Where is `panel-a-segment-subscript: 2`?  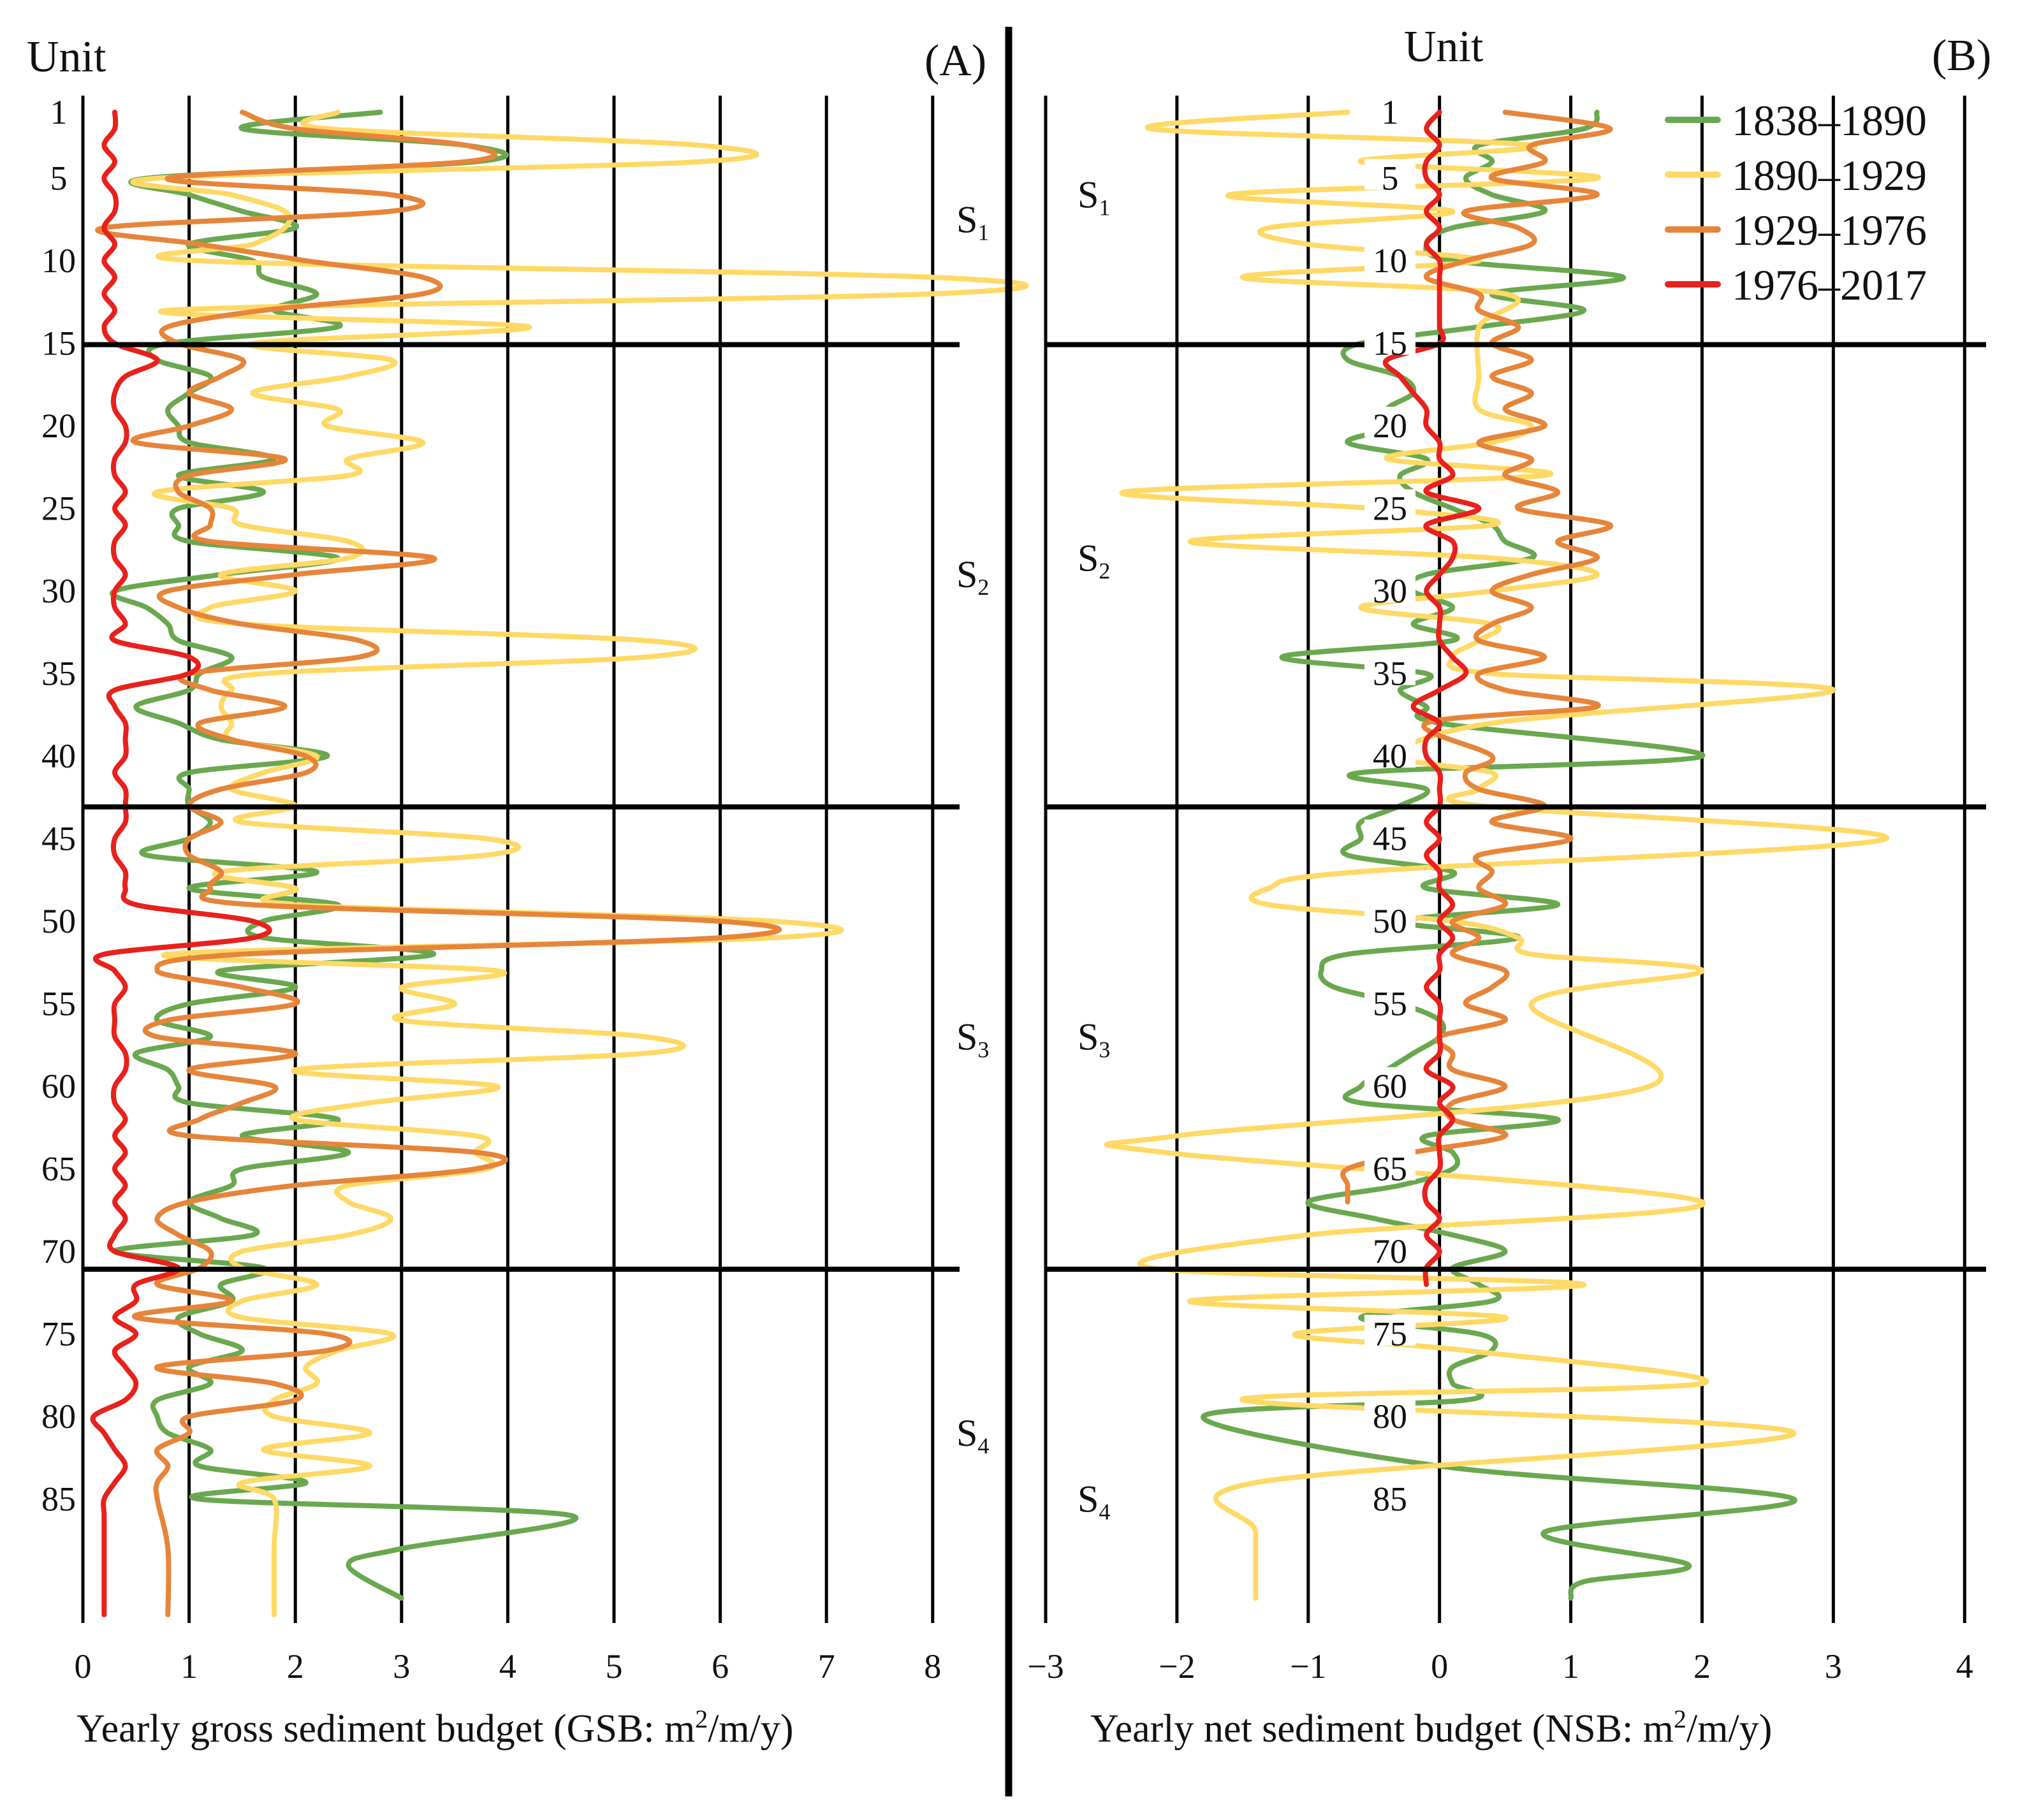 panel-a-segment-subscript: 2 is located at coordinates (983, 587).